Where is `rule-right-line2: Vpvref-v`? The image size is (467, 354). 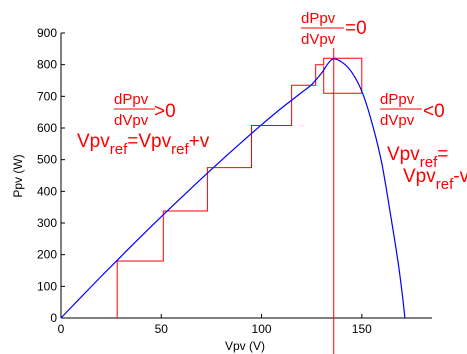
rule-right-line2: Vpvref-v is located at coordinates (435, 179).